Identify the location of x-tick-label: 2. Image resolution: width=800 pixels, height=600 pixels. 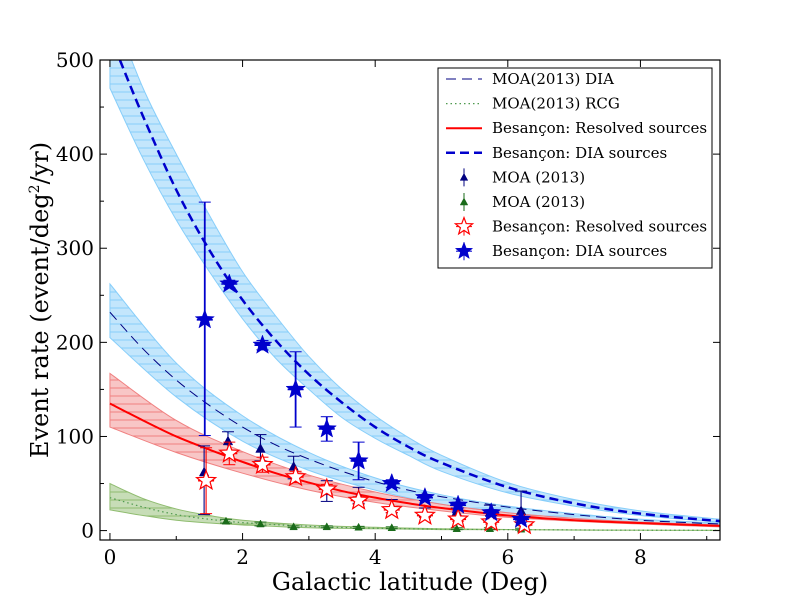
(242, 557).